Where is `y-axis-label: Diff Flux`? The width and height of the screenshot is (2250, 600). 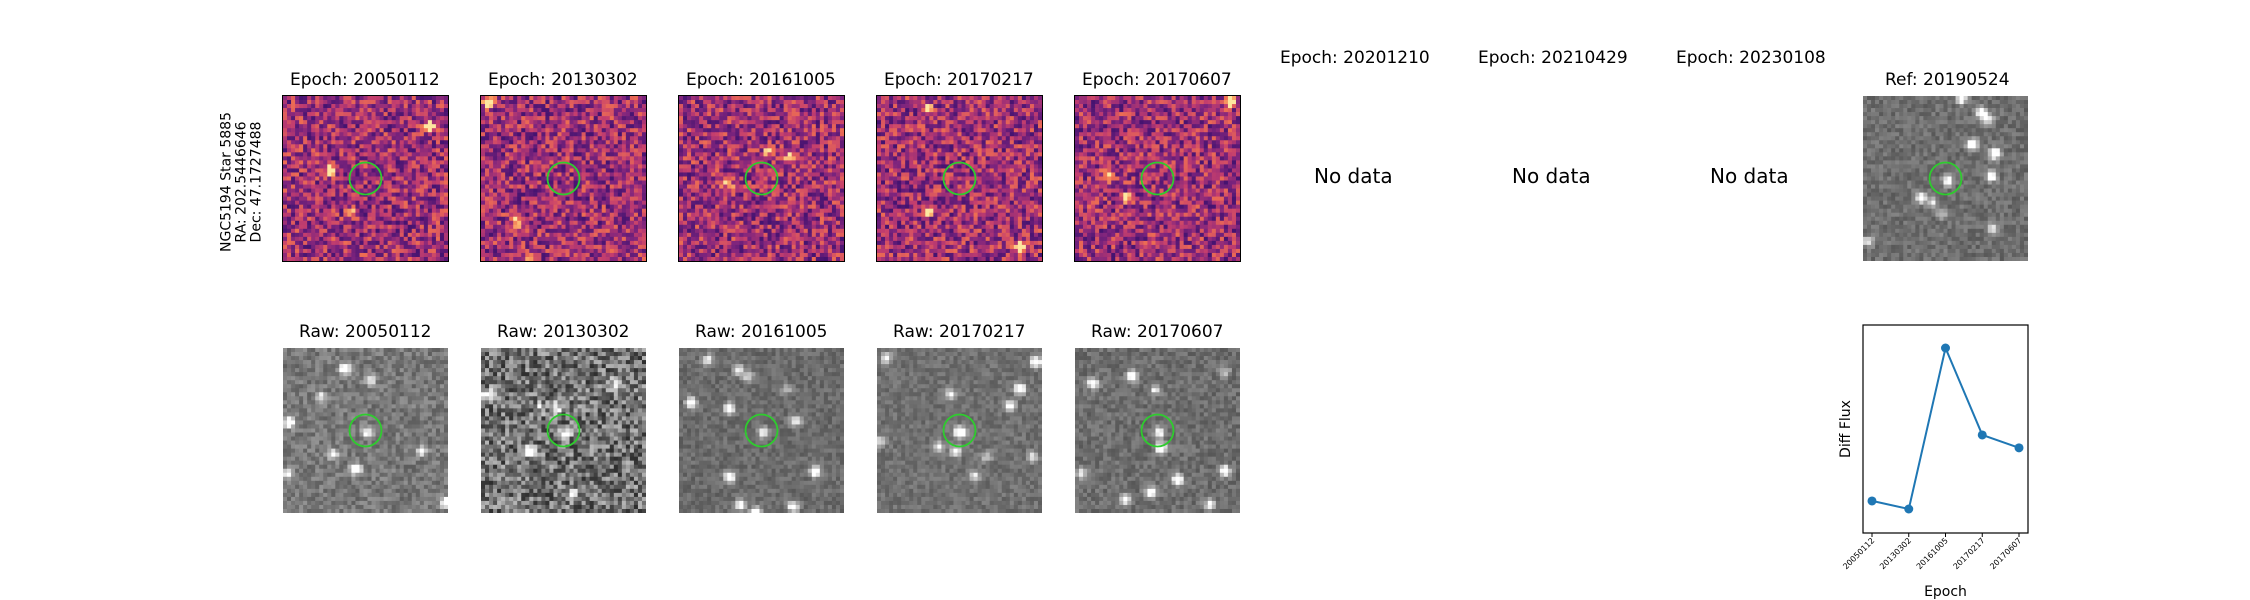 y-axis-label: Diff Flux is located at coordinates (1846, 429).